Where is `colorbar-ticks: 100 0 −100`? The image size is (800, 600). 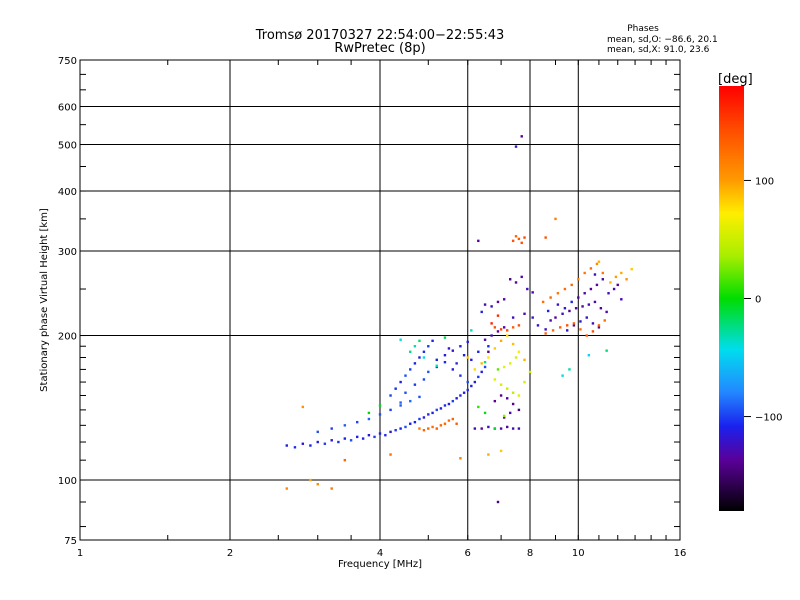 colorbar-ticks: 100 0 −100 is located at coordinates (763, 300).